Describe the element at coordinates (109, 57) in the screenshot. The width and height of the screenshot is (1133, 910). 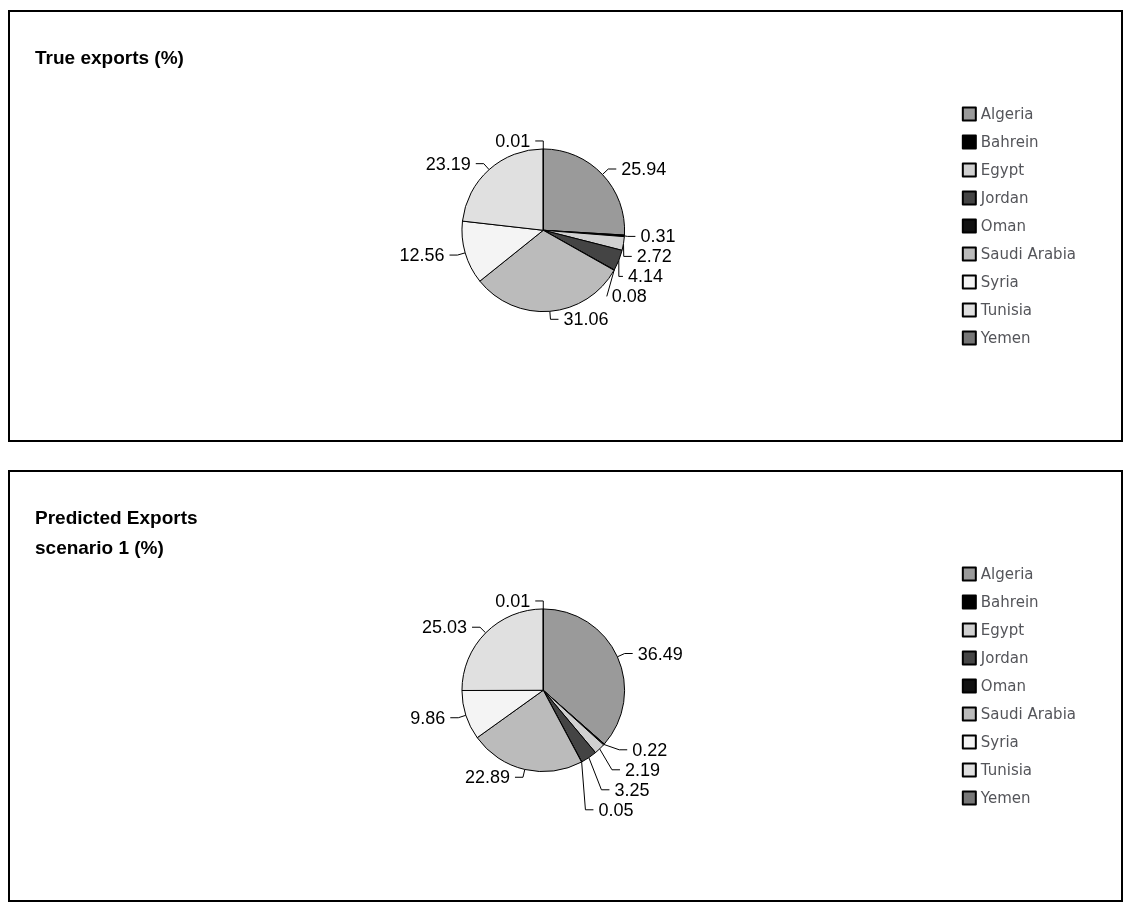
I see `text: True exports (%)` at that location.